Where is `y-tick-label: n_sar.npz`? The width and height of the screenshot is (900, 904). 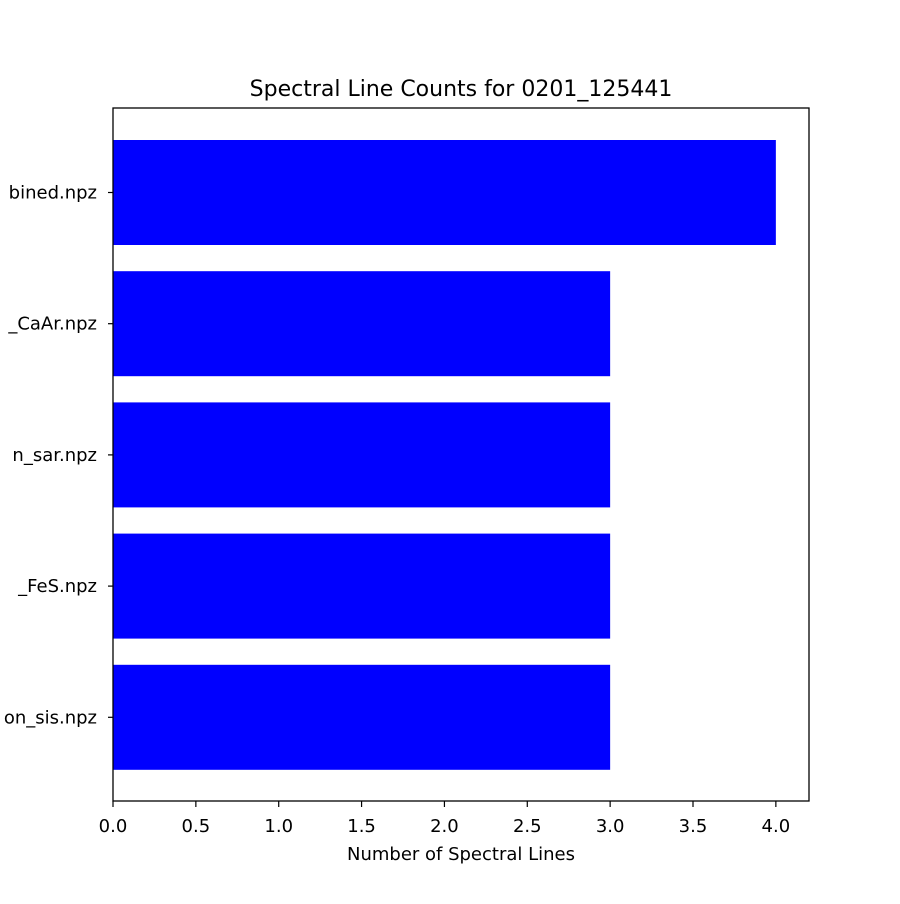 y-tick-label: n_sar.npz is located at coordinates (54, 455).